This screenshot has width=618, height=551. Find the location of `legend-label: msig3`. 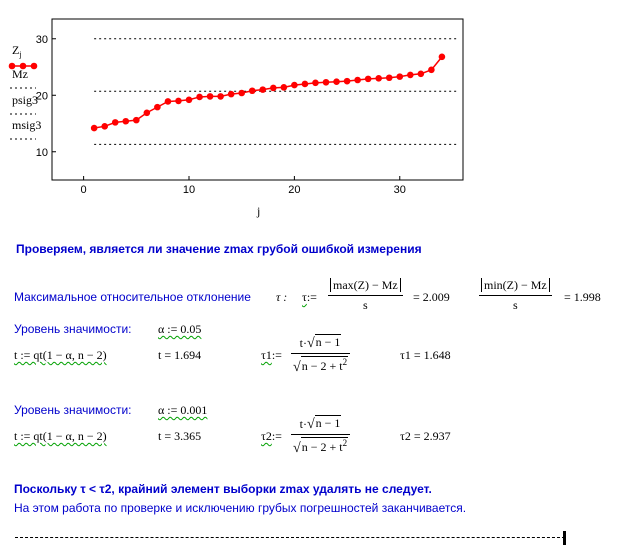

legend-label: msig3 is located at coordinates (26, 125).